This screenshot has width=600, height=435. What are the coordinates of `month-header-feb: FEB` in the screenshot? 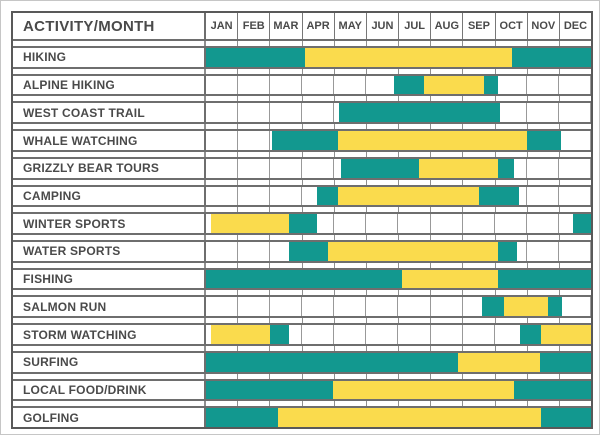 It's located at (254, 26).